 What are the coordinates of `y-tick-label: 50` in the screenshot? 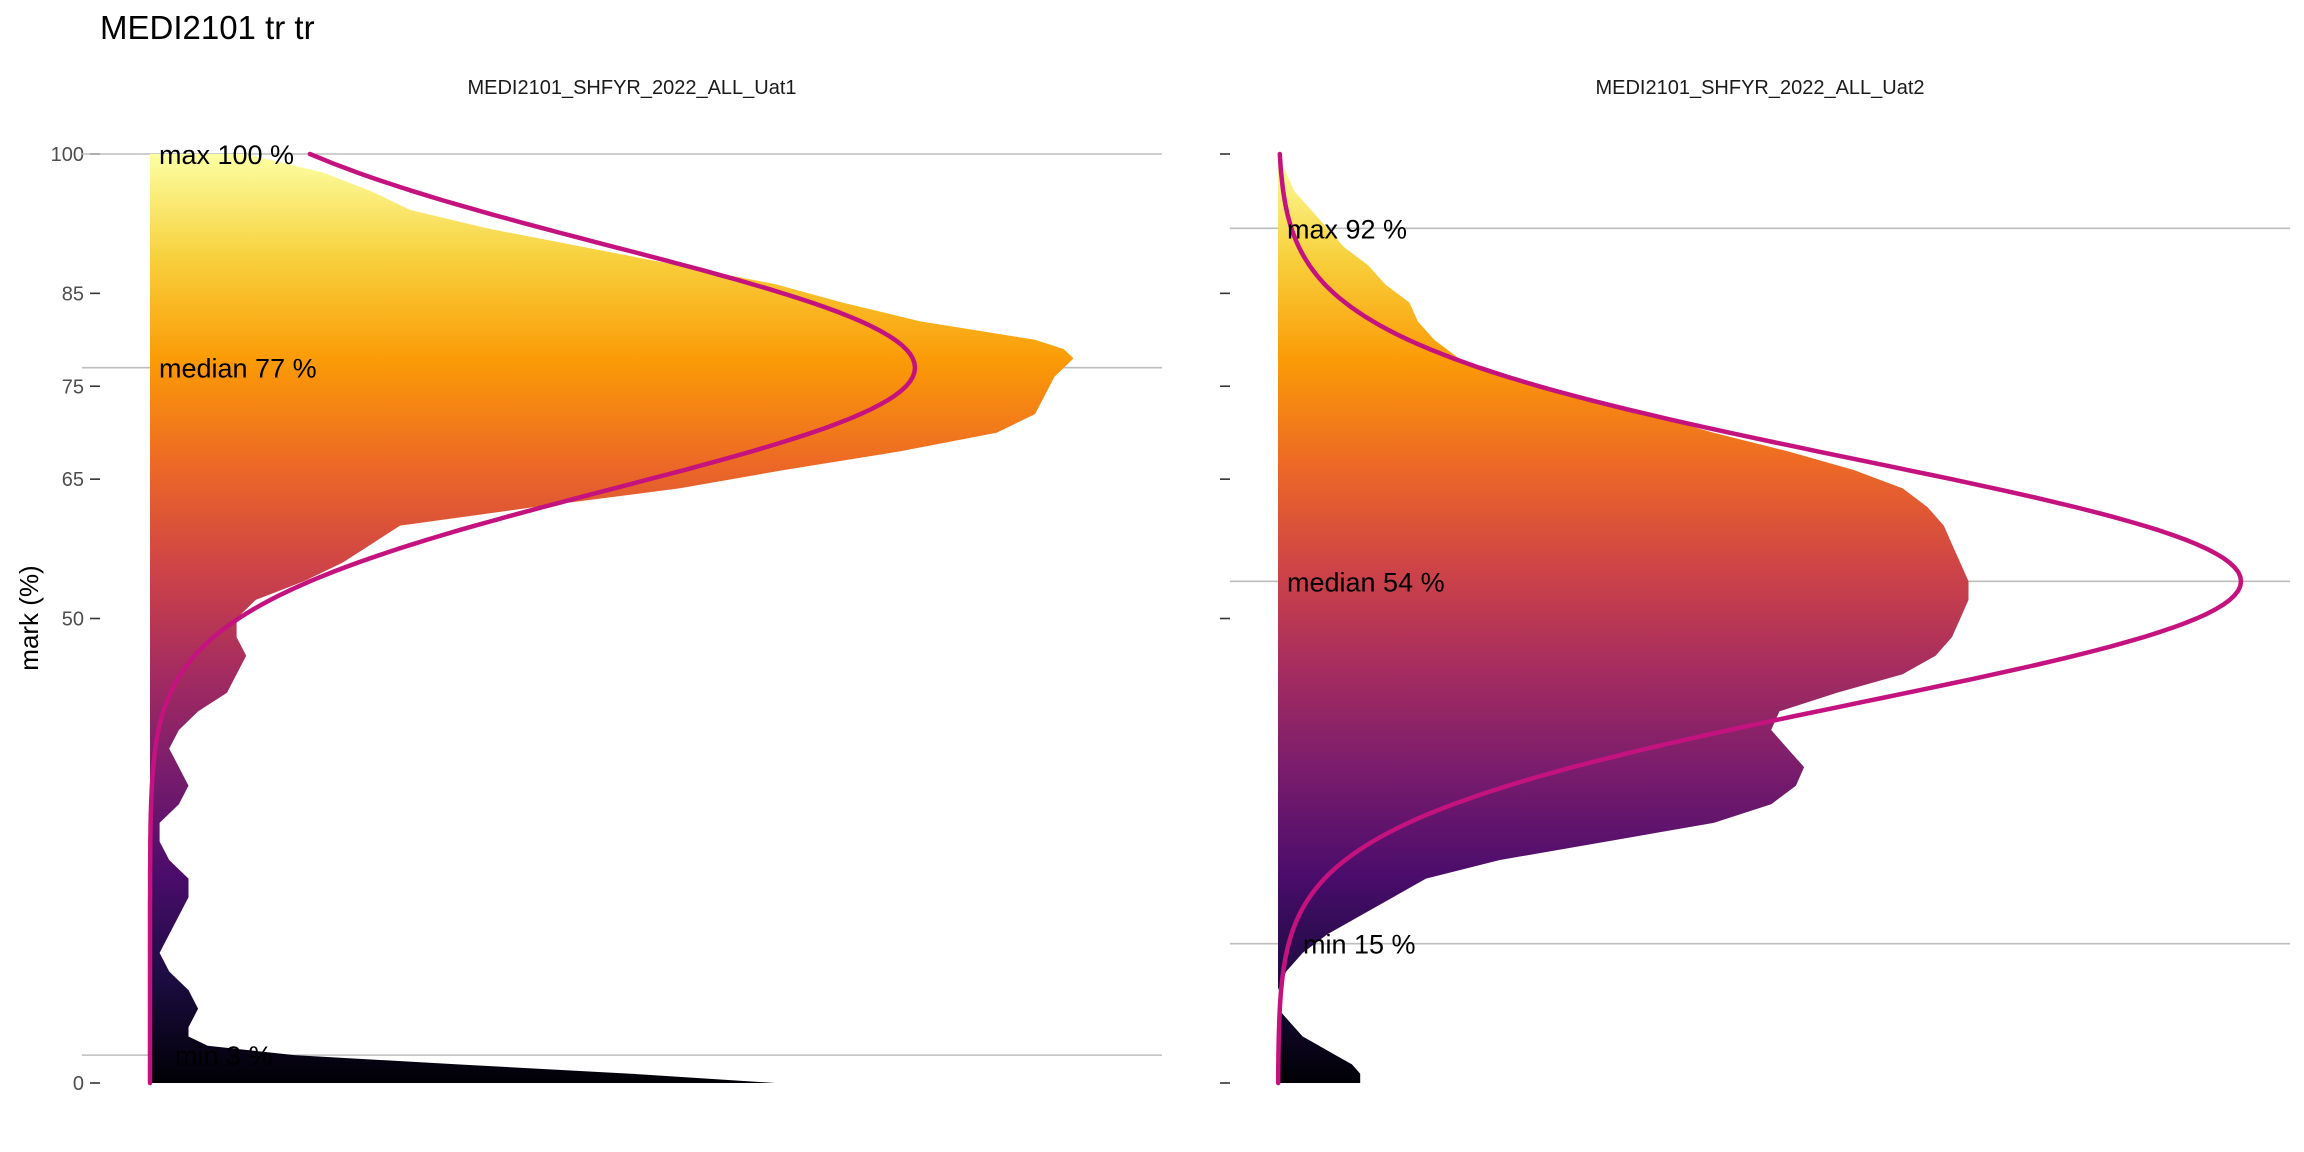 It's located at (73, 620).